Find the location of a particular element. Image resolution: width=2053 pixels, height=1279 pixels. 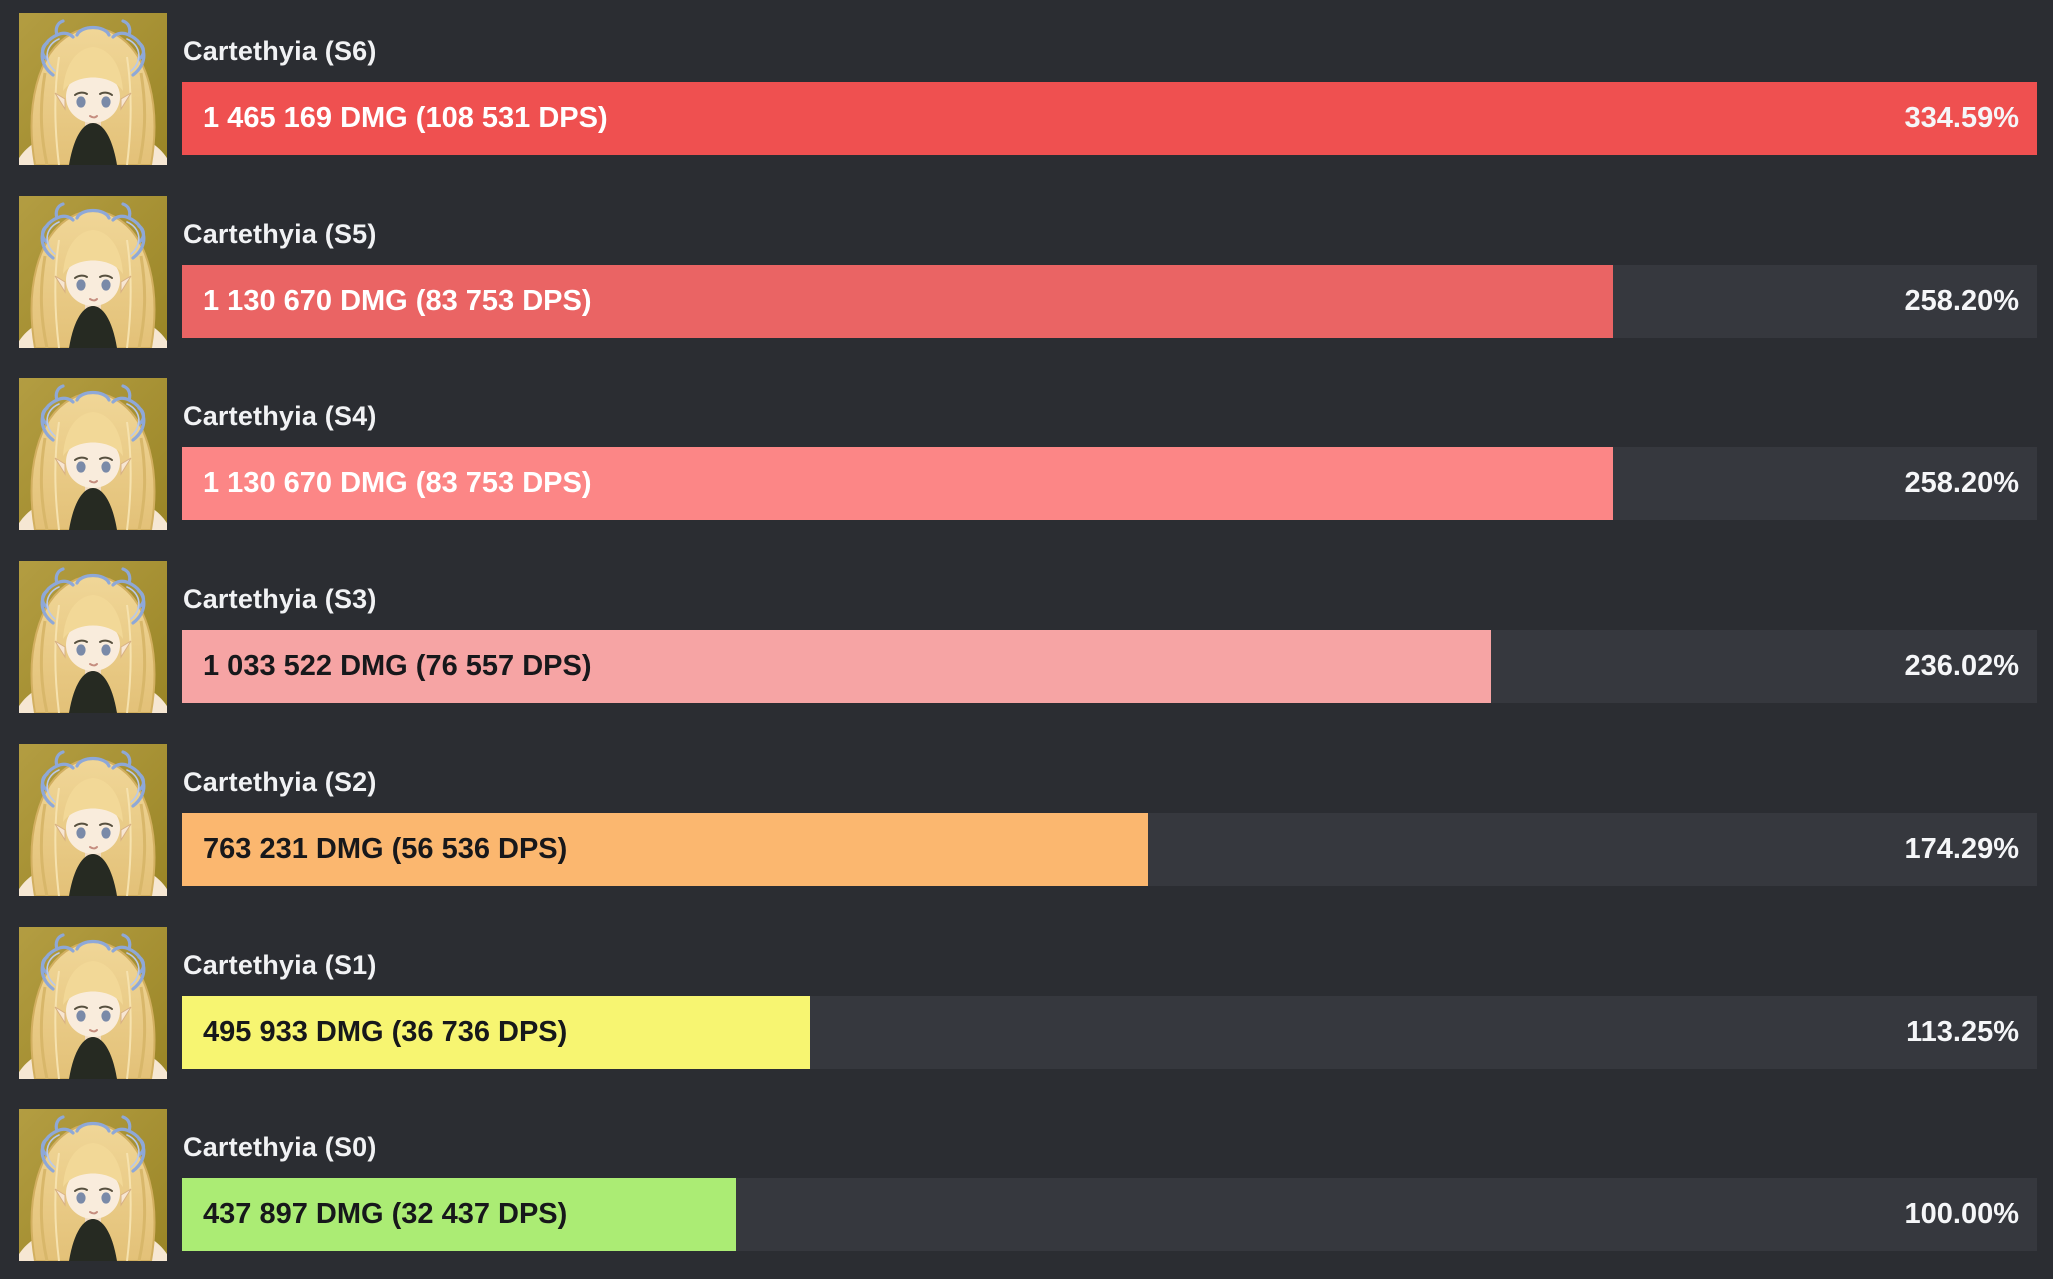

bar-percent-label: 113.25% is located at coordinates (1962, 1031).